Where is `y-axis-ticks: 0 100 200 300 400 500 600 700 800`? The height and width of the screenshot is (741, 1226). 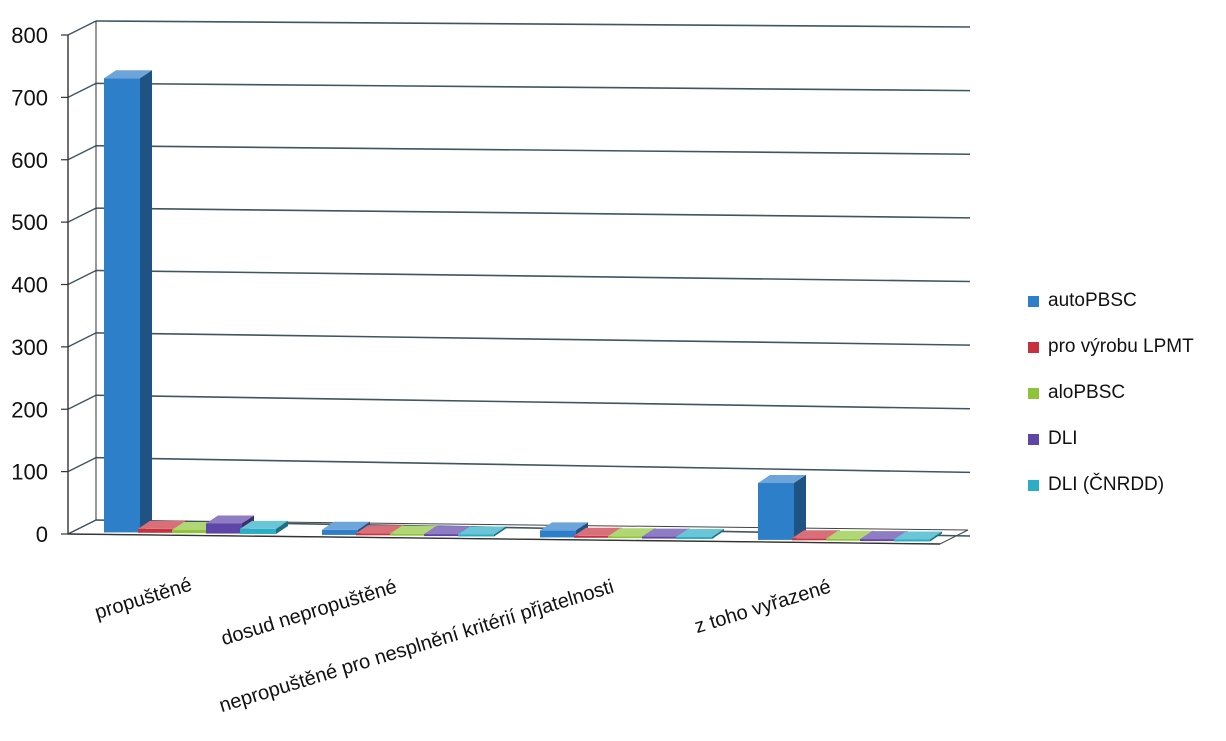
y-axis-ticks: 0 100 200 300 400 500 600 700 800 is located at coordinates (29, 285).